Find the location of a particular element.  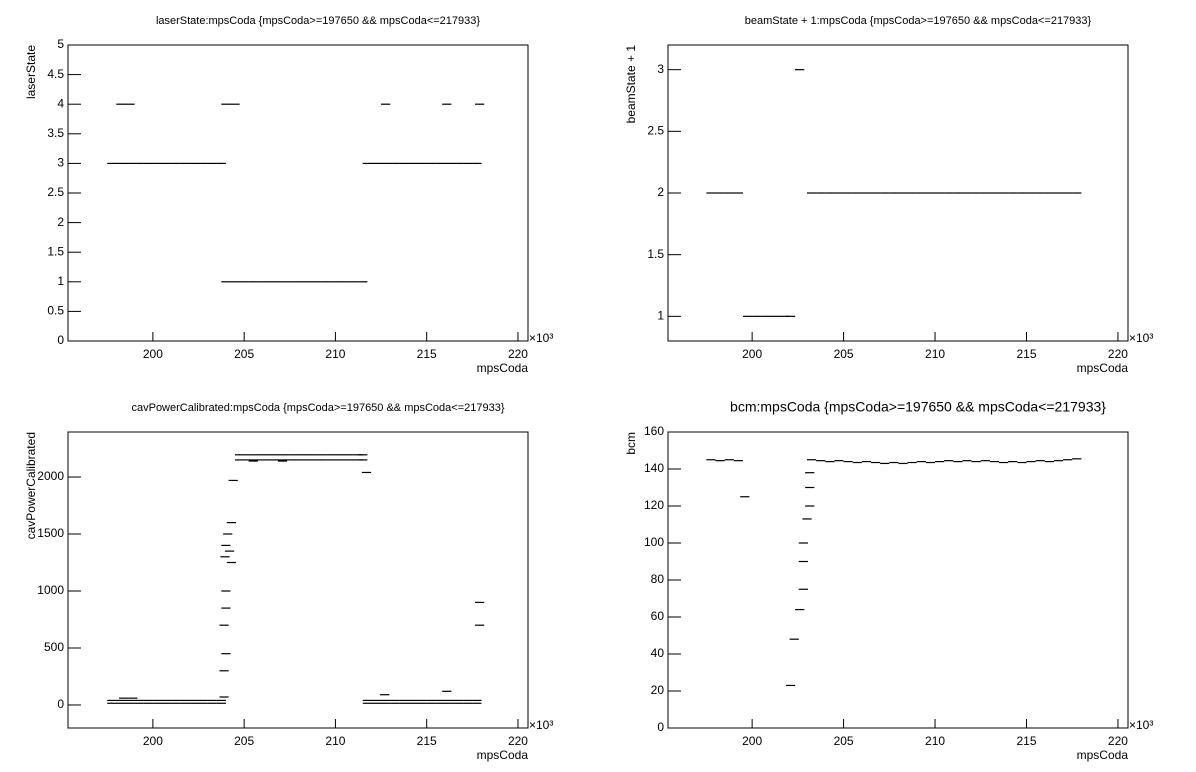

y-tick-label: 4.5 is located at coordinates (55, 74).